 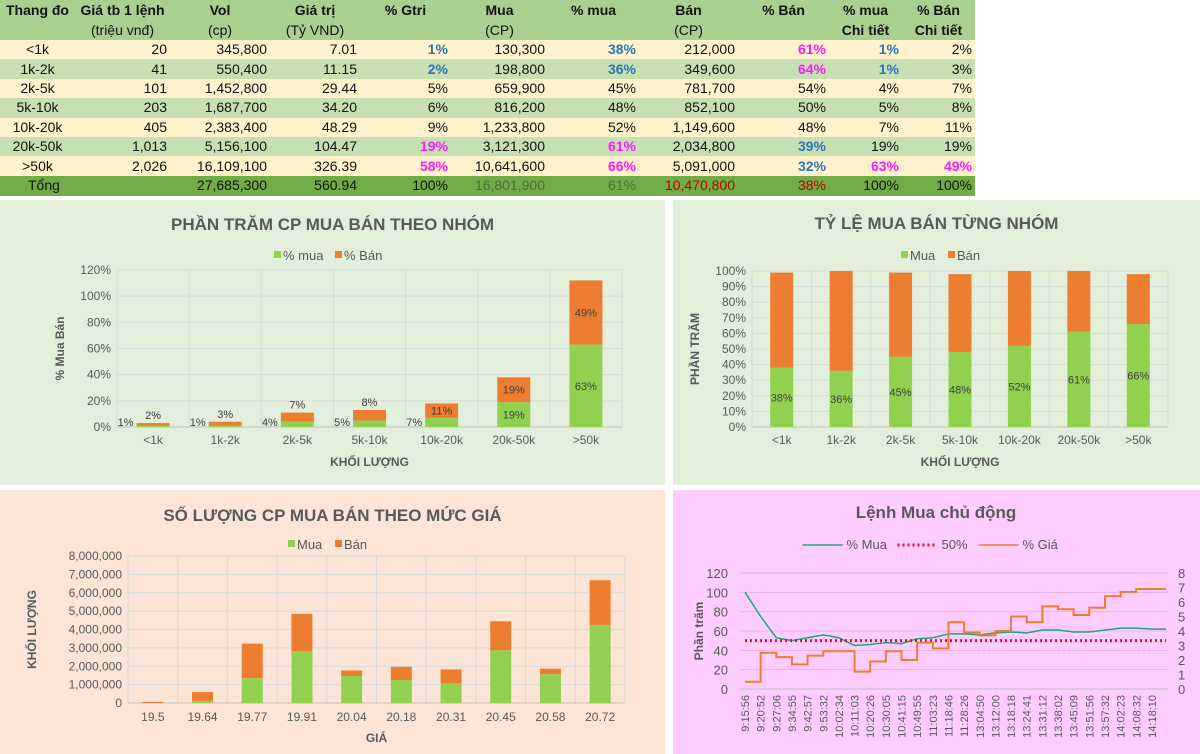 I want to click on y-tick-label: 40%, so click(x=734, y=365).